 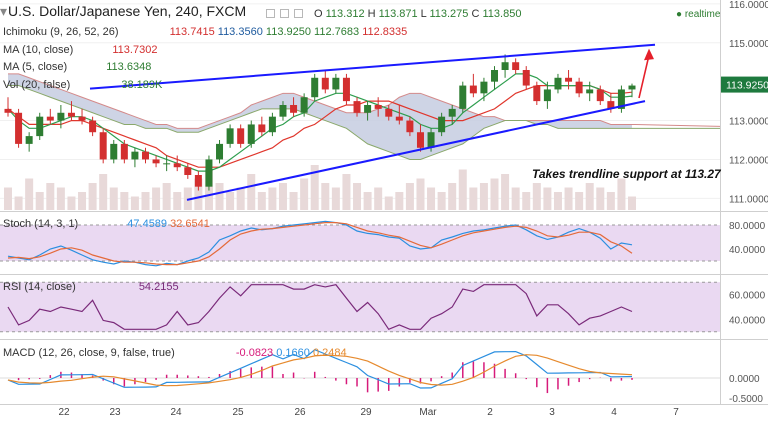 What do you see at coordinates (106, 224) in the screenshot?
I see `stoch-legend: Stoch (14, 3, 1) 47.4589 32.6541` at bounding box center [106, 224].